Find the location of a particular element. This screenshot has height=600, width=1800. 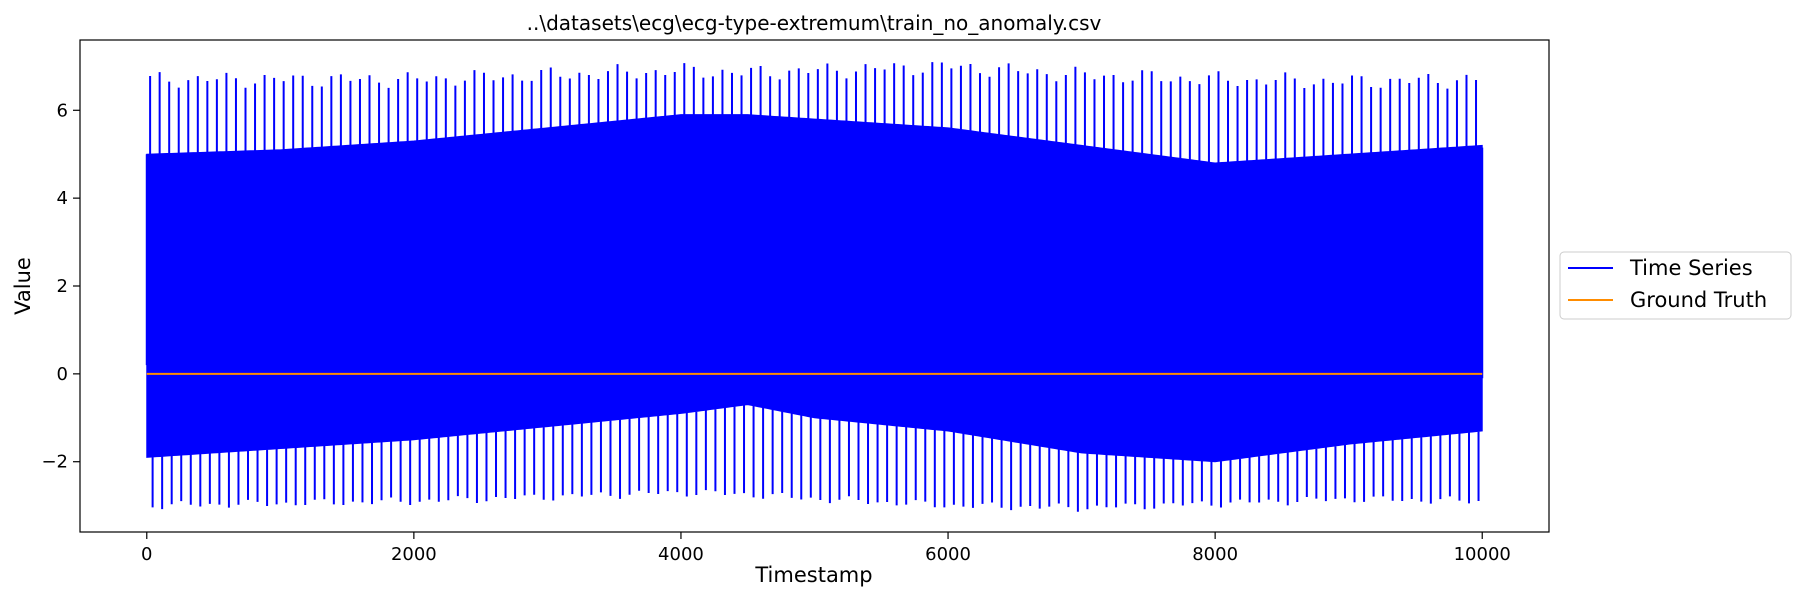

y-axis: −2 0 2 4 6 is located at coordinates (60, 286).